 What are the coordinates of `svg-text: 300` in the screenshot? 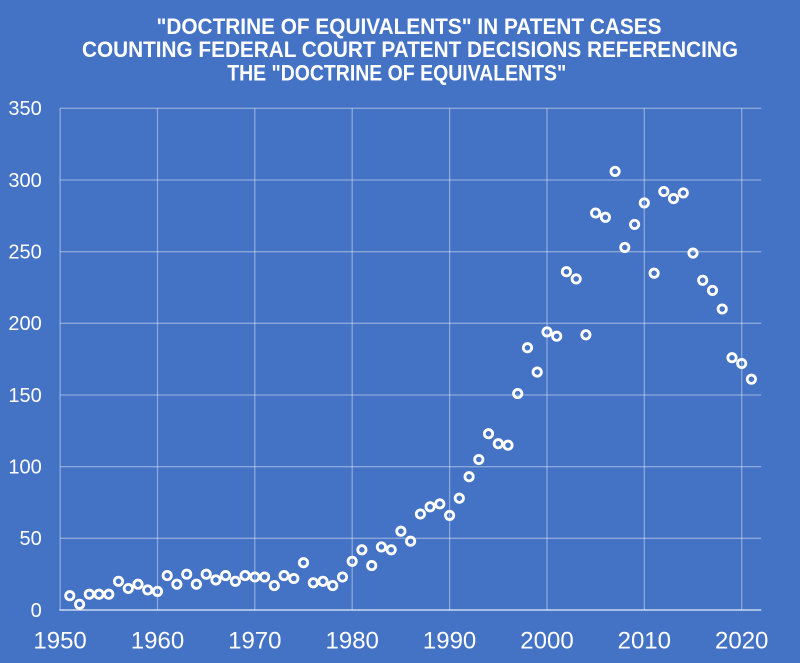 It's located at (24, 181).